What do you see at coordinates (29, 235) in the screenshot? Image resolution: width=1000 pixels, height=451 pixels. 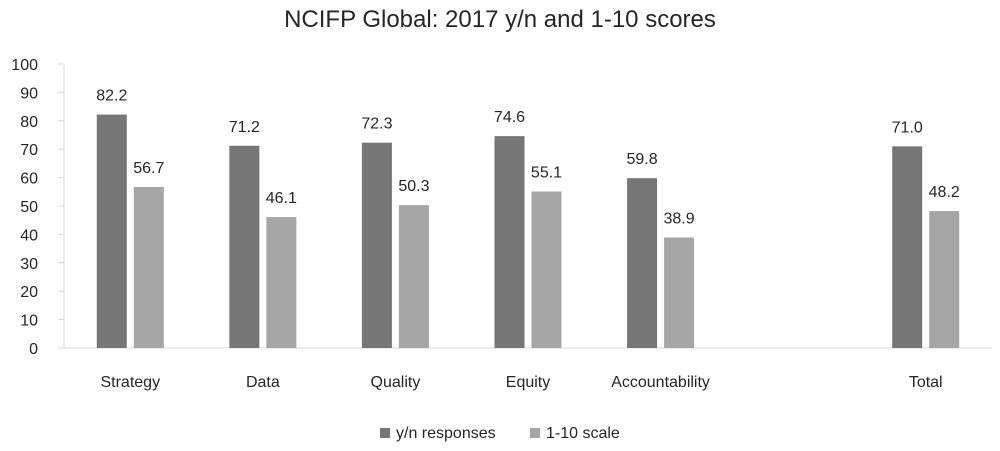 I see `y-tick-label: 40` at bounding box center [29, 235].